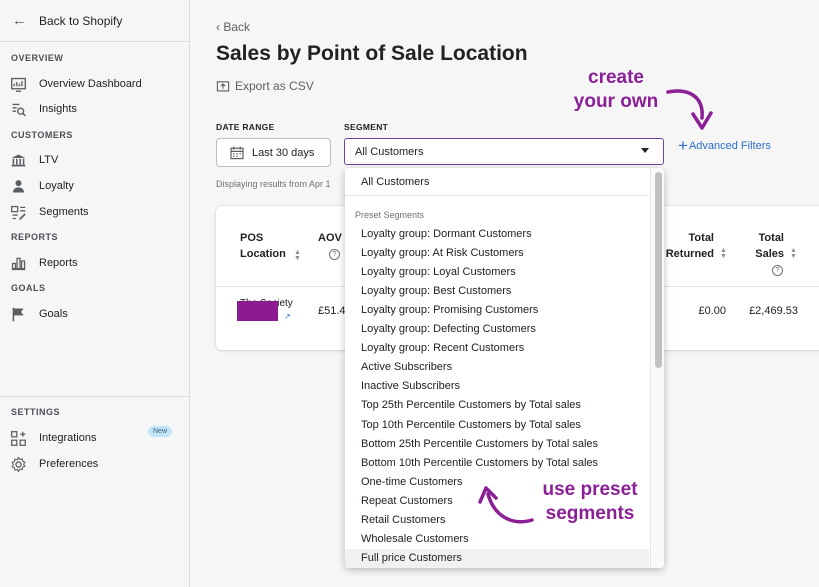 The height and width of the screenshot is (587, 819). What do you see at coordinates (330, 238) in the screenshot?
I see `header-aov: AOV` at bounding box center [330, 238].